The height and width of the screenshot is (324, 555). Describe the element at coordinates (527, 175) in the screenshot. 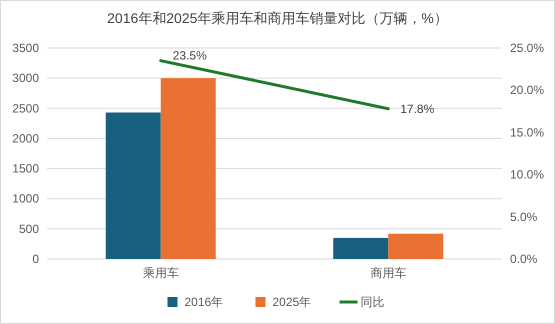

I see `y2-tick-label: 10.0%` at that location.